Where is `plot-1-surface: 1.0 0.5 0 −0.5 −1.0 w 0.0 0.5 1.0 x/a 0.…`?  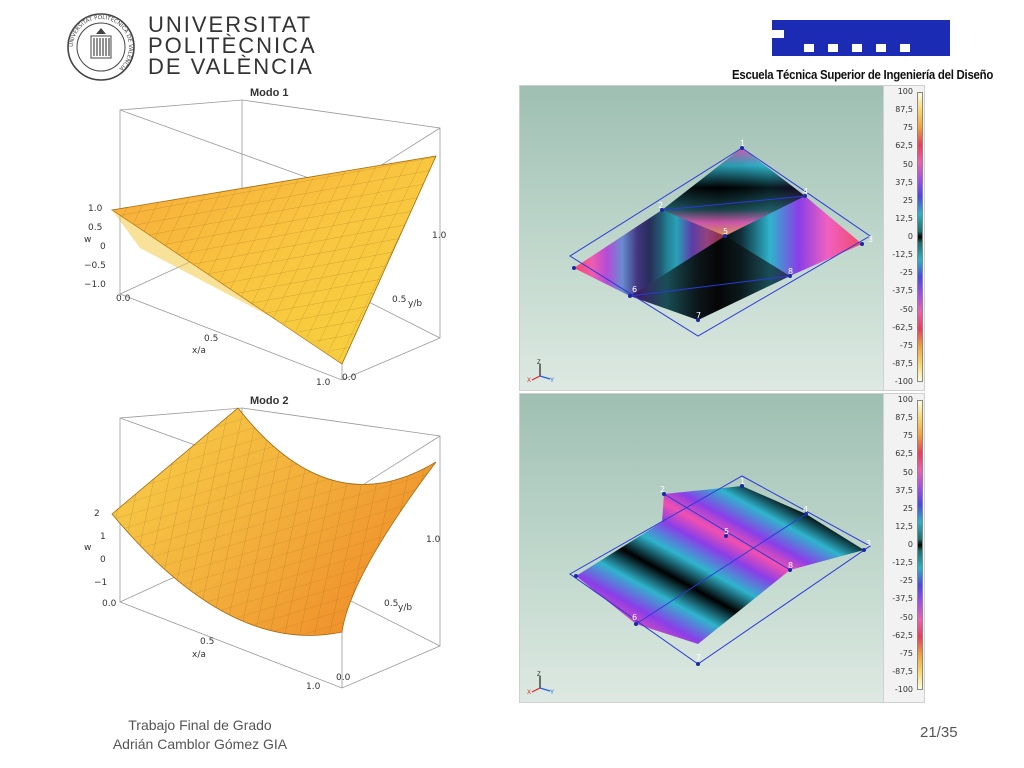 plot-1-surface: 1.0 0.5 0 −0.5 −1.0 w 0.0 0.5 1.0 x/a 0.… is located at coordinates (265, 243).